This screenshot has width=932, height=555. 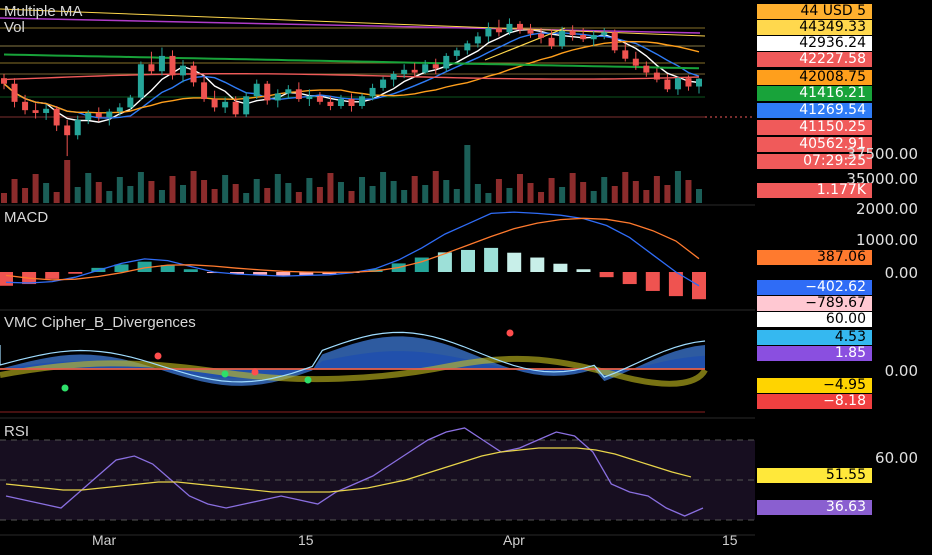 I want to click on macd-badge: 60.00, so click(x=814, y=319).